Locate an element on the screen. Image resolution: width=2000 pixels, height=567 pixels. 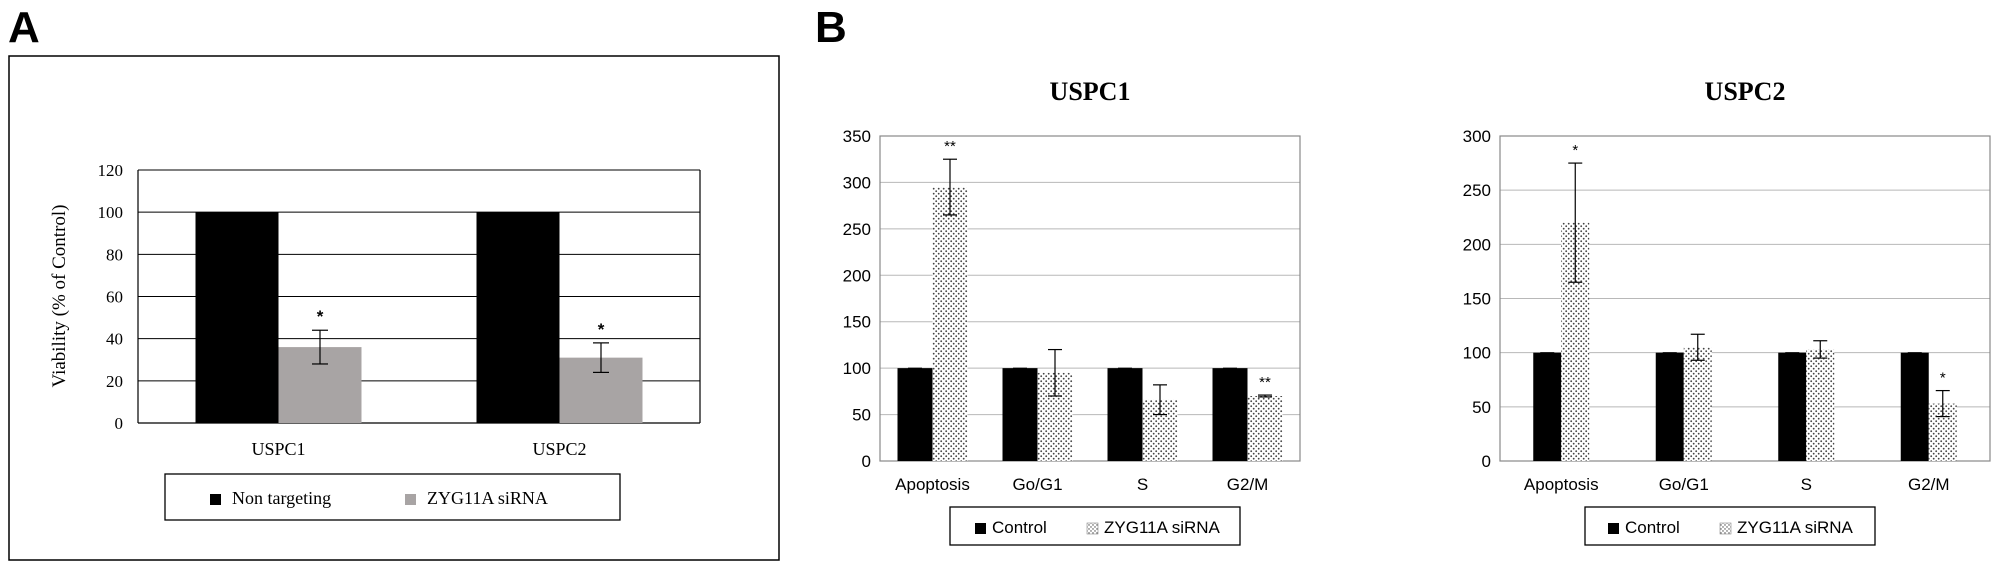
y-tick-label: 120 is located at coordinates (111, 170).